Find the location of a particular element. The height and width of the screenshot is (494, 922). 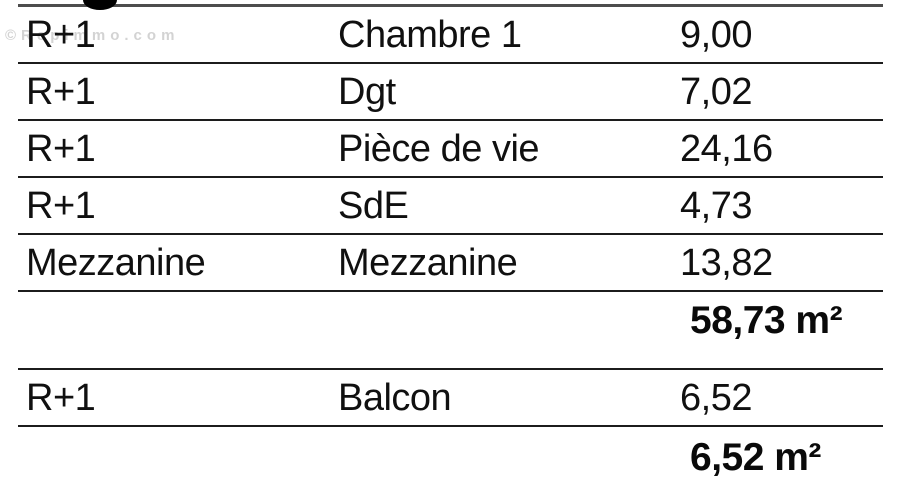

area-cell: 7,02 is located at coordinates (716, 91).